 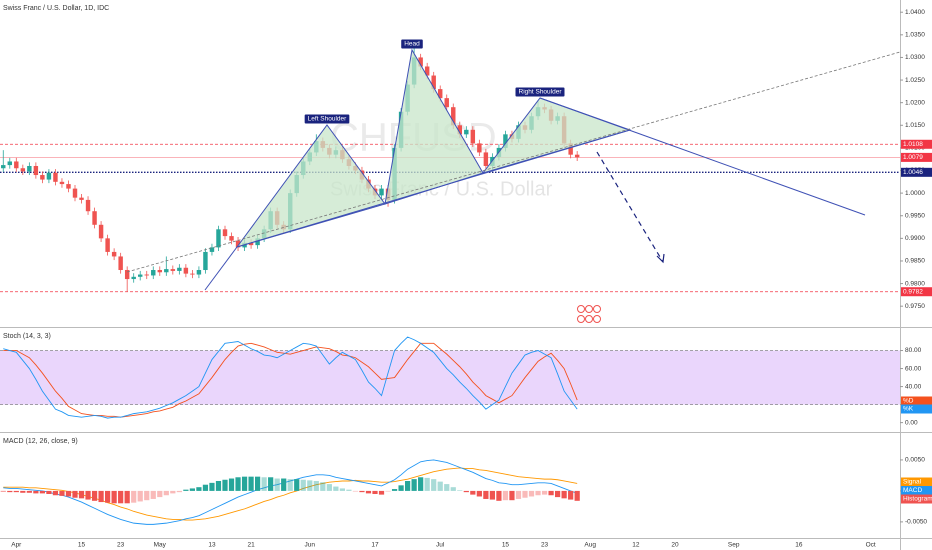 What do you see at coordinates (915, 306) in the screenshot?
I see `y-tick-label: 0.9750` at bounding box center [915, 306].